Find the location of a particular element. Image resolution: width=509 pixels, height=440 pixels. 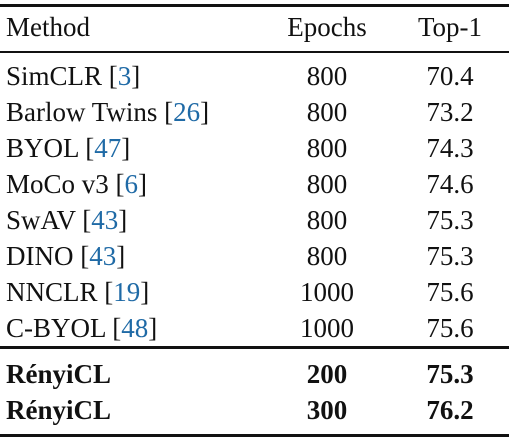

table-row: Barlow Twins [26] 800 73.2 is located at coordinates (254, 112).